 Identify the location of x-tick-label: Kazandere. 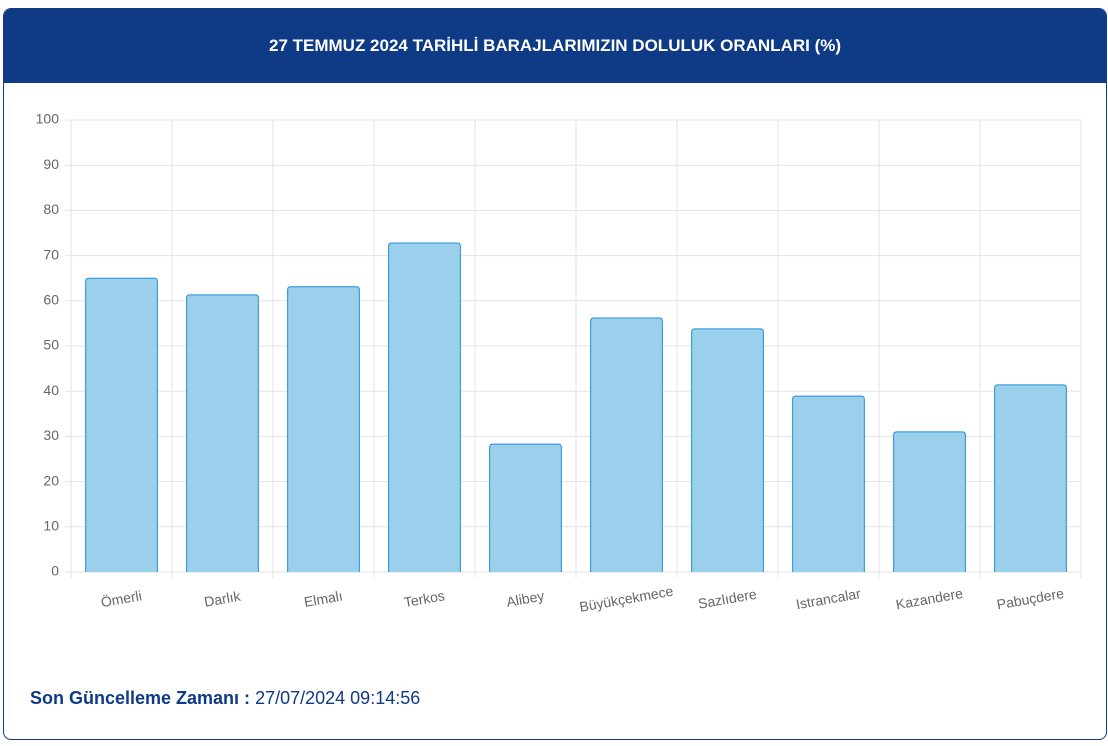
(930, 599).